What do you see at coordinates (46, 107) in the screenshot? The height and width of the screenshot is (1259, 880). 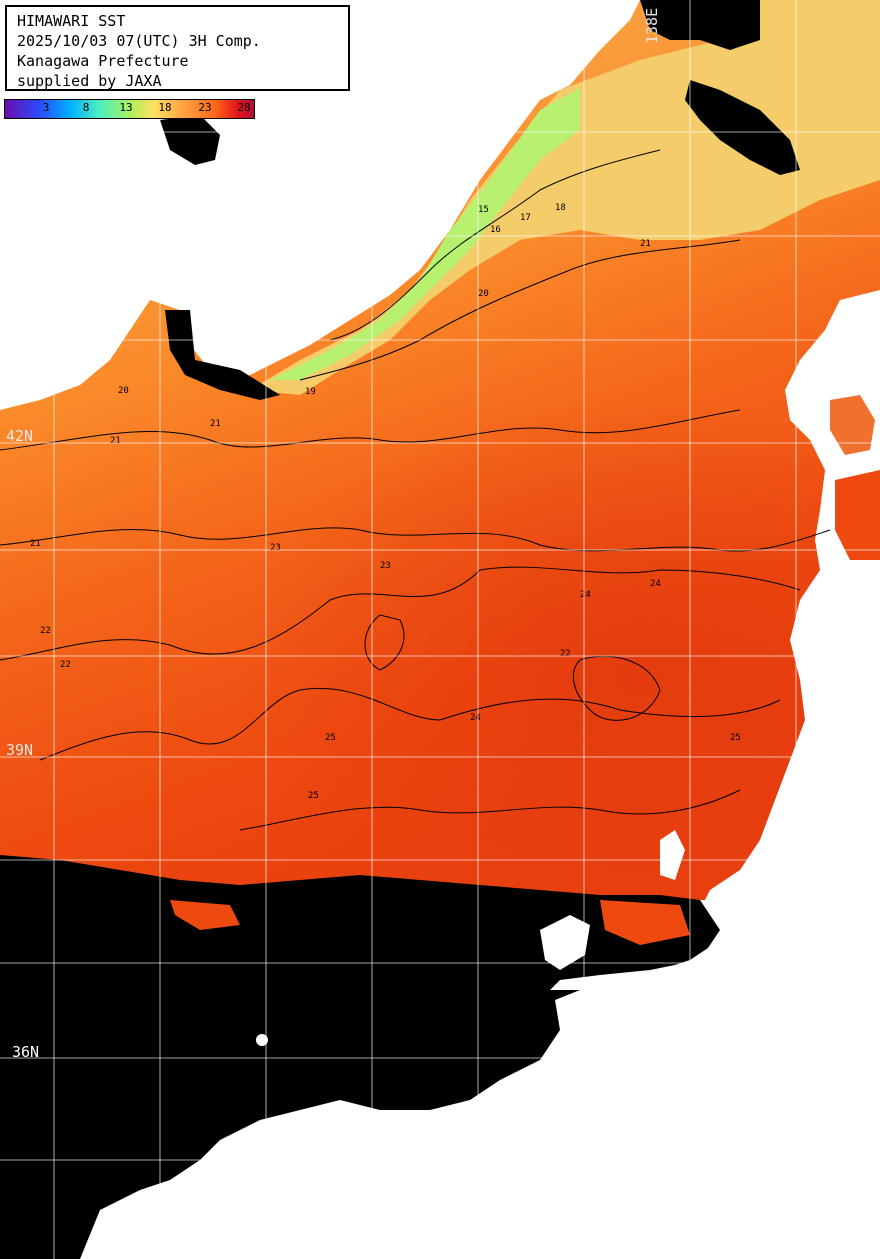 I see `legend-tick: 3` at bounding box center [46, 107].